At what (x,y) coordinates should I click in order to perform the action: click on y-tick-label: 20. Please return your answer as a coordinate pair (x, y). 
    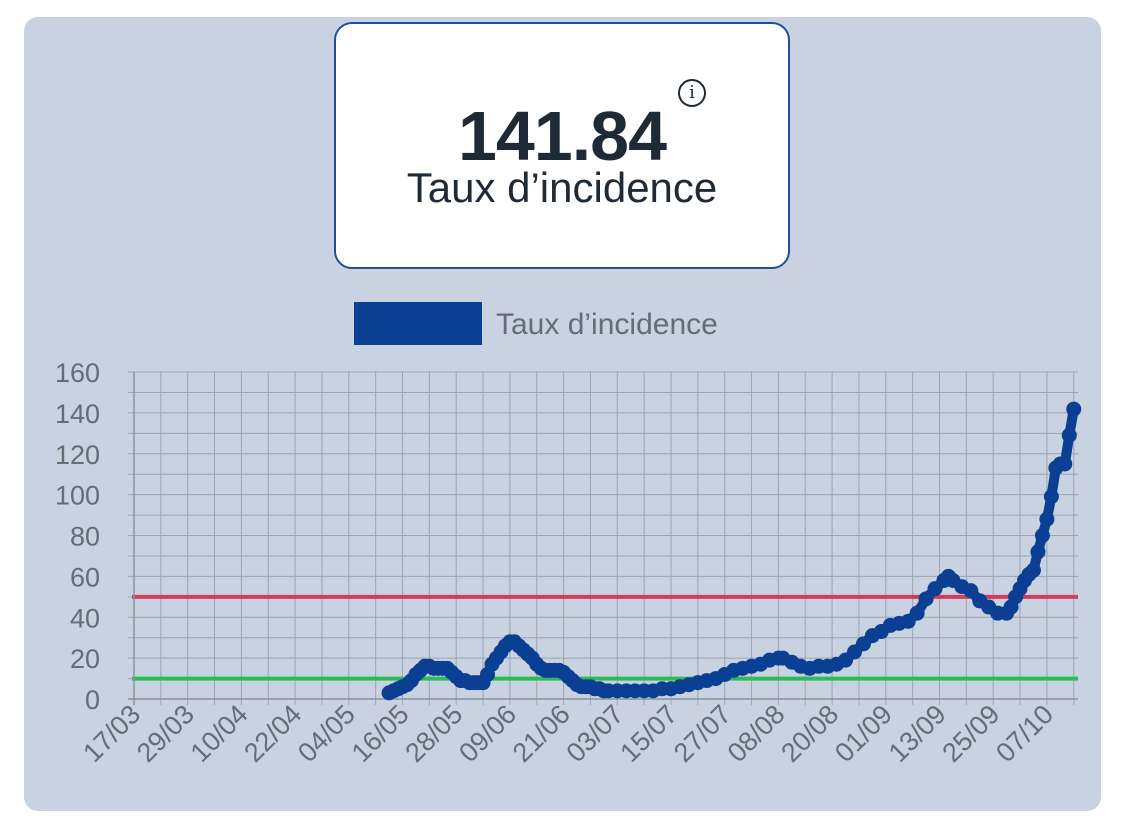
    Looking at the image, I should click on (85, 659).